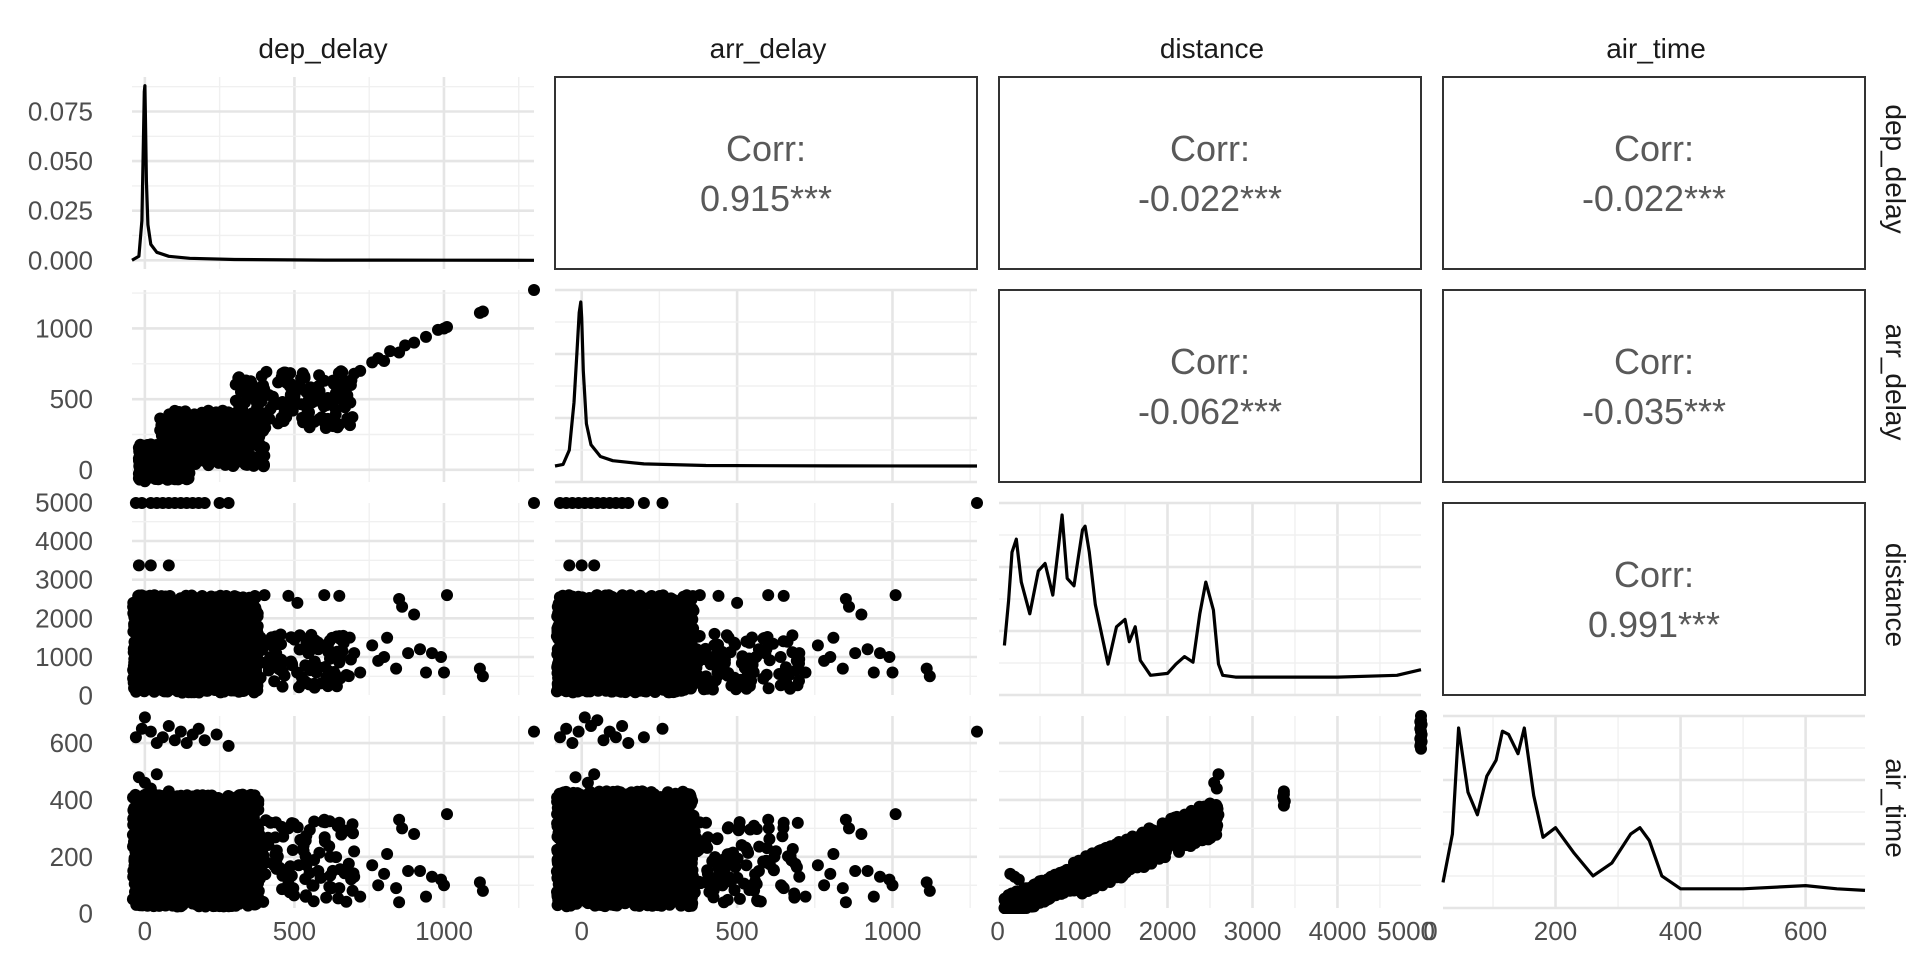 The image size is (1920, 960). What do you see at coordinates (1895, 808) in the screenshot?
I see `strip-label-row-air-time: air_time` at bounding box center [1895, 808].